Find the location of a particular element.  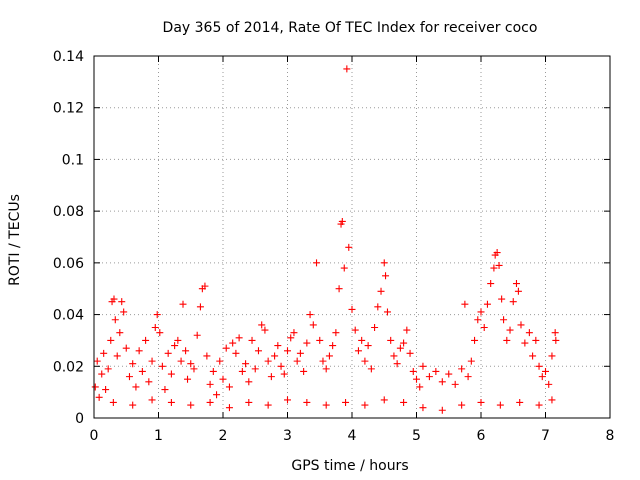

y-tick-label: 0.12 is located at coordinates (68, 109).